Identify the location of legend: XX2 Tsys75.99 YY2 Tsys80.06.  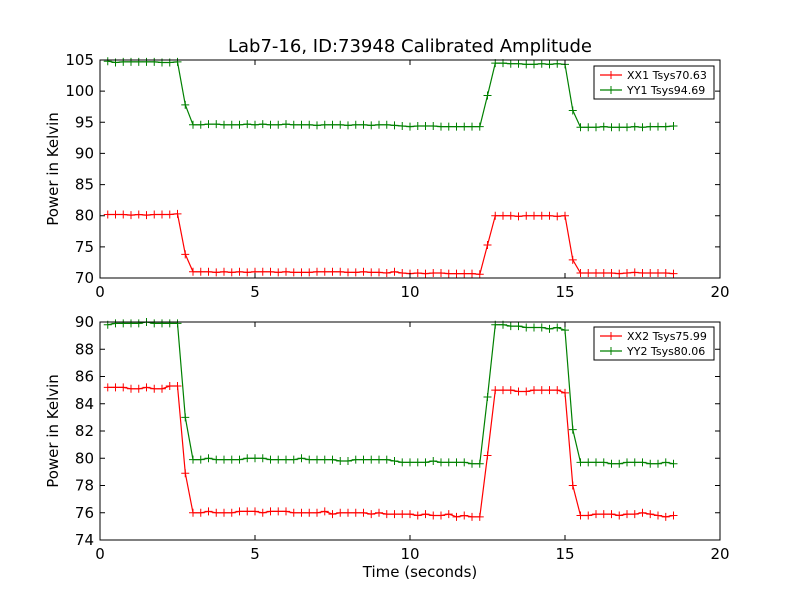
(654, 343).